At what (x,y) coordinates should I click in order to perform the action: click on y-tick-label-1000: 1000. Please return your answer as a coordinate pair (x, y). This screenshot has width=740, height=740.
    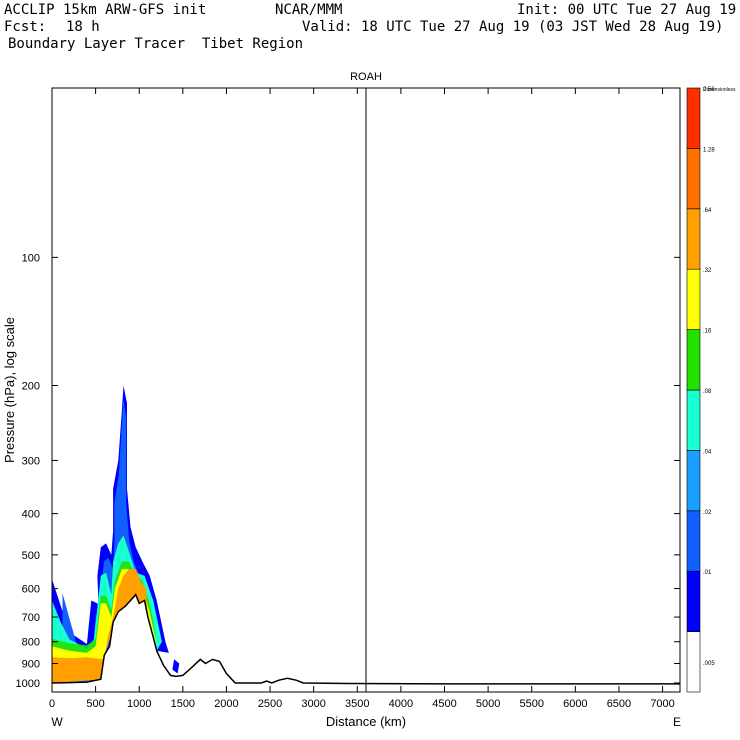
    Looking at the image, I should click on (28, 684).